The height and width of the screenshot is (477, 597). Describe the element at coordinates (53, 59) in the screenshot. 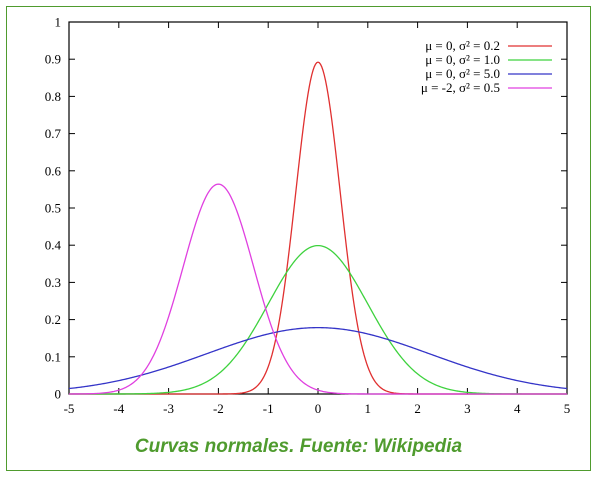

I see `y-tick-label: 0.9` at that location.